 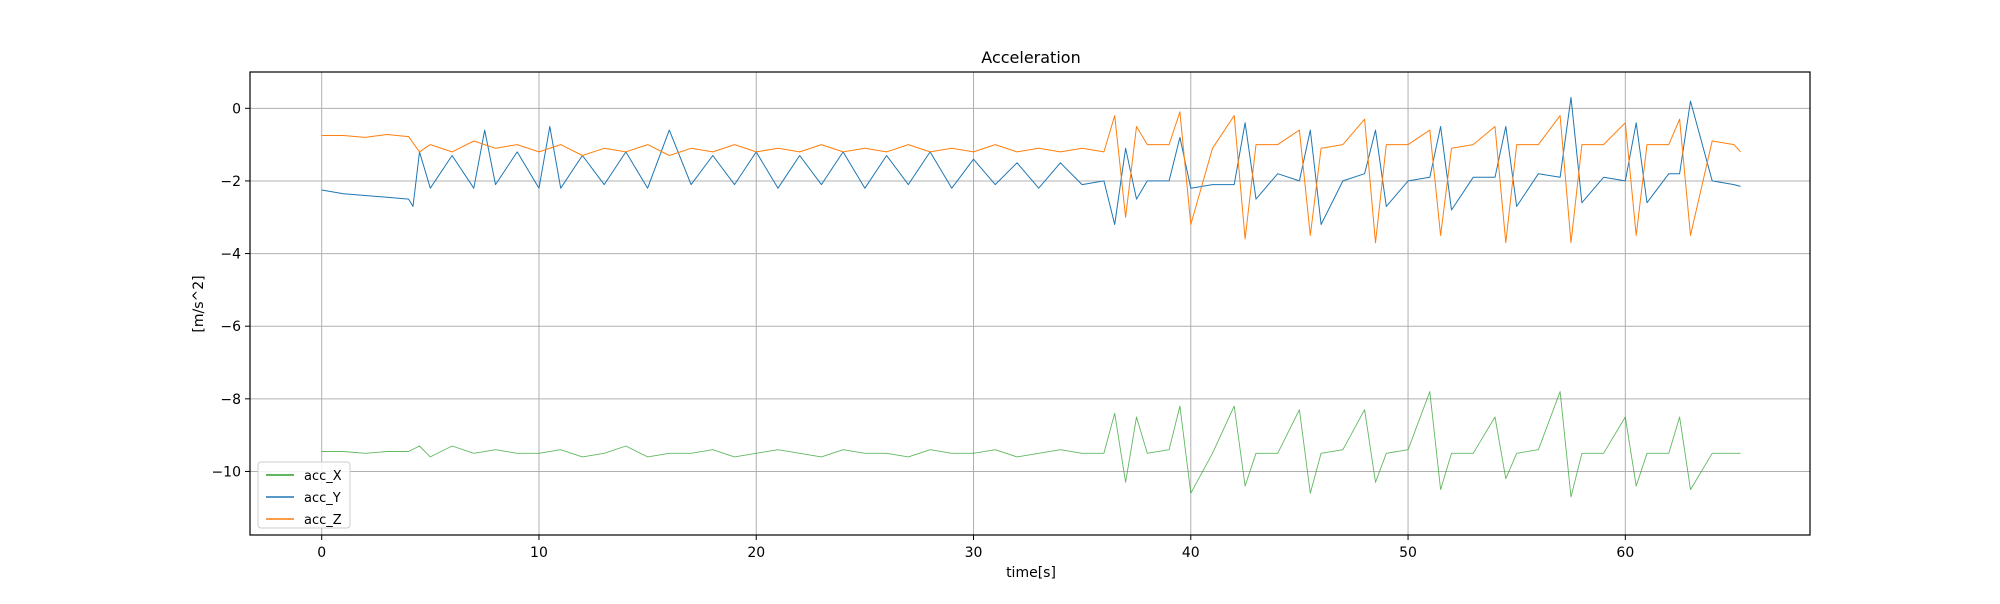 I want to click on chart-legend: acc_X acc_Y acc_Z, so click(x=304, y=495).